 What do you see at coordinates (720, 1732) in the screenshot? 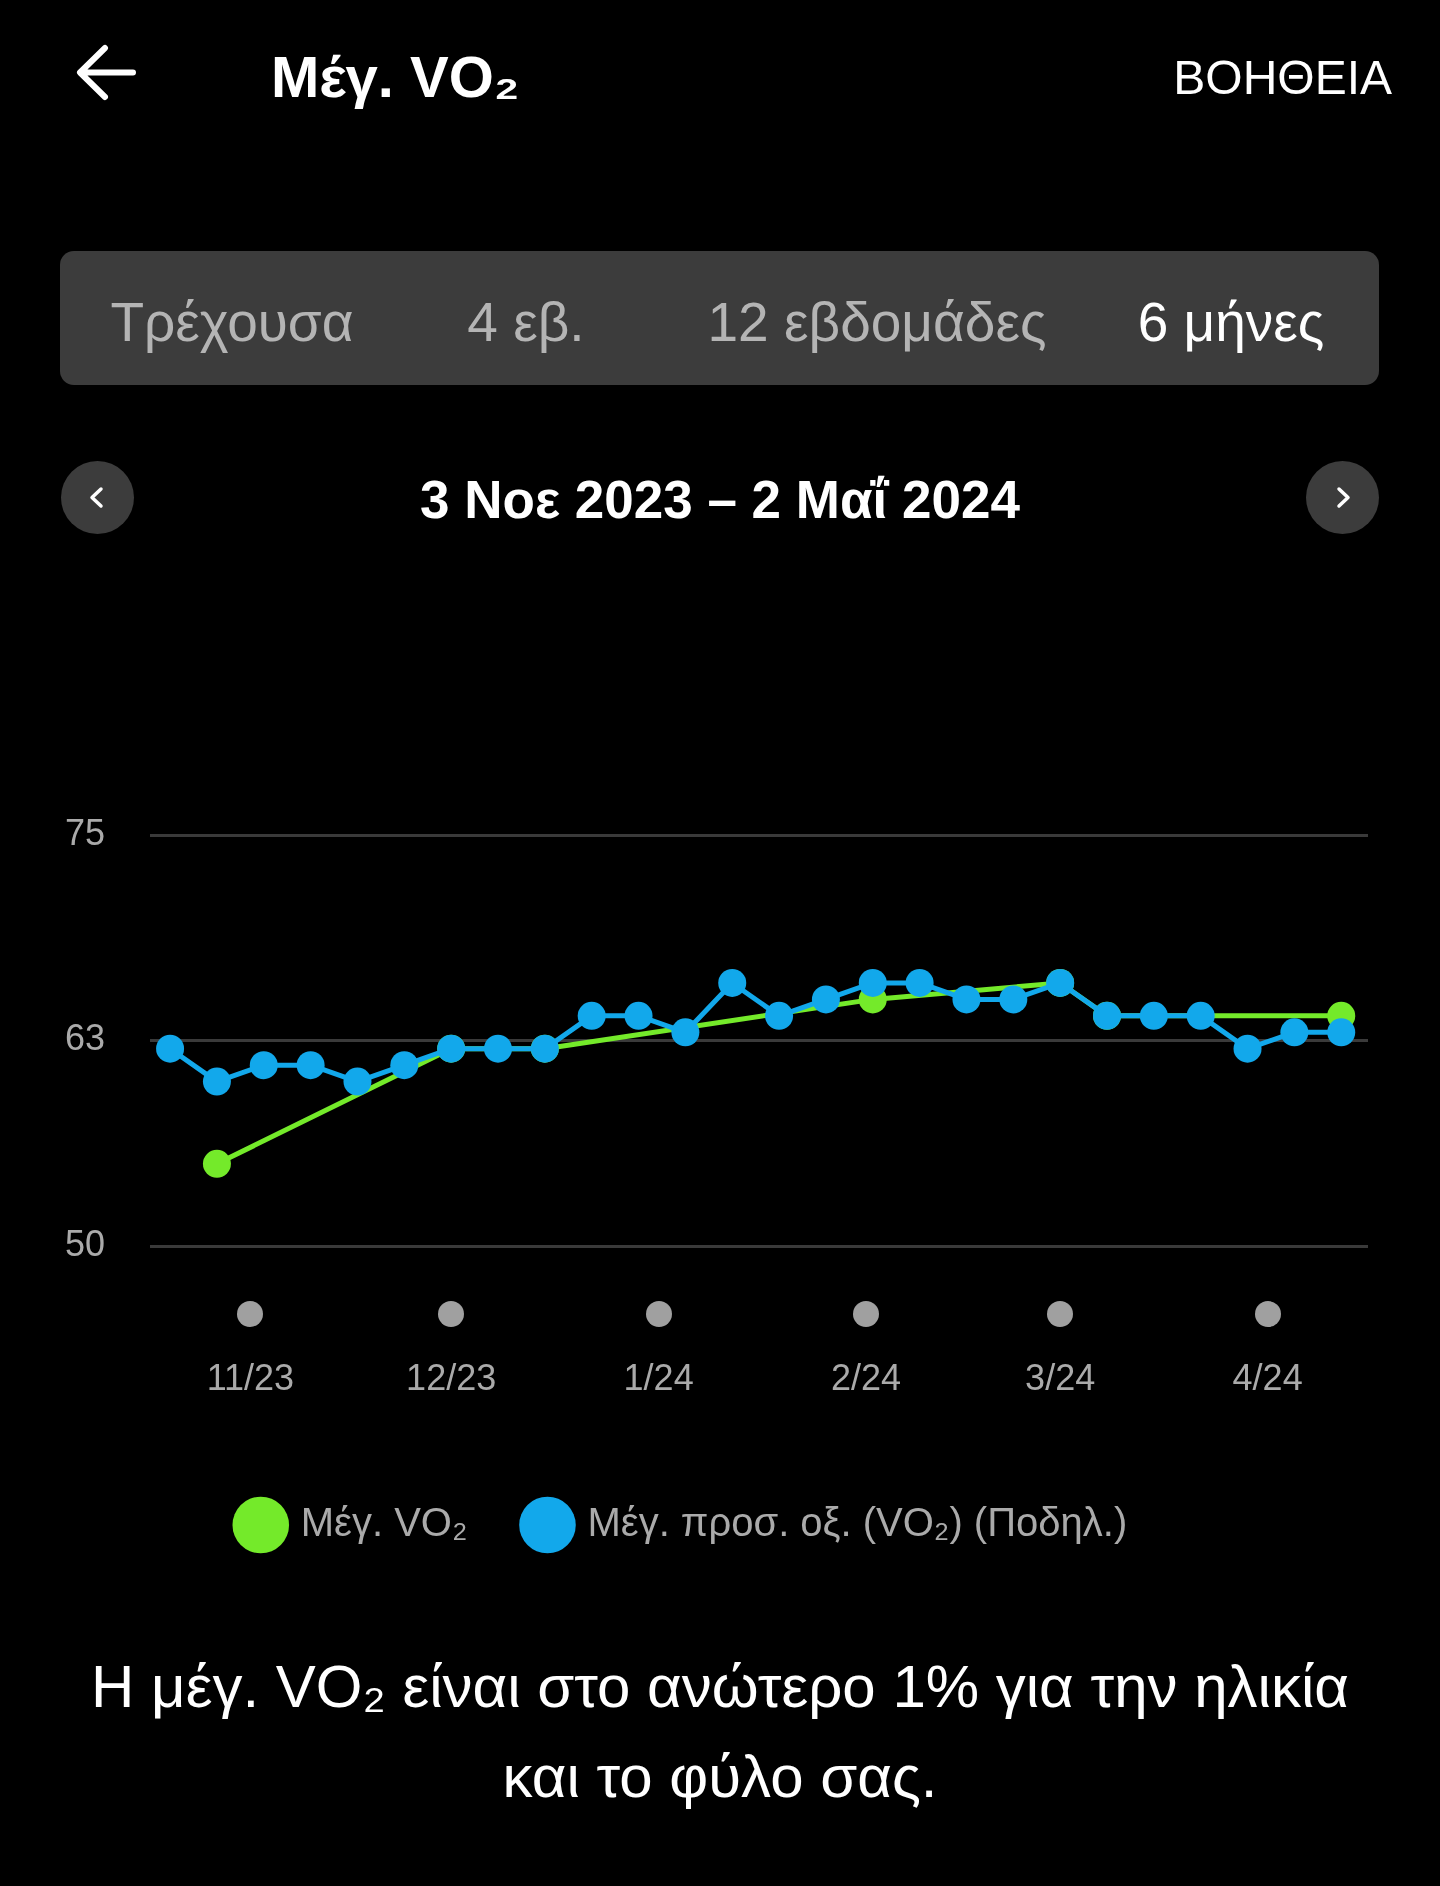
I see `text: Η μέγ. VO₂ είναι στο ανώτερο 1% για την ηλικία και το φύλο σας.` at bounding box center [720, 1732].